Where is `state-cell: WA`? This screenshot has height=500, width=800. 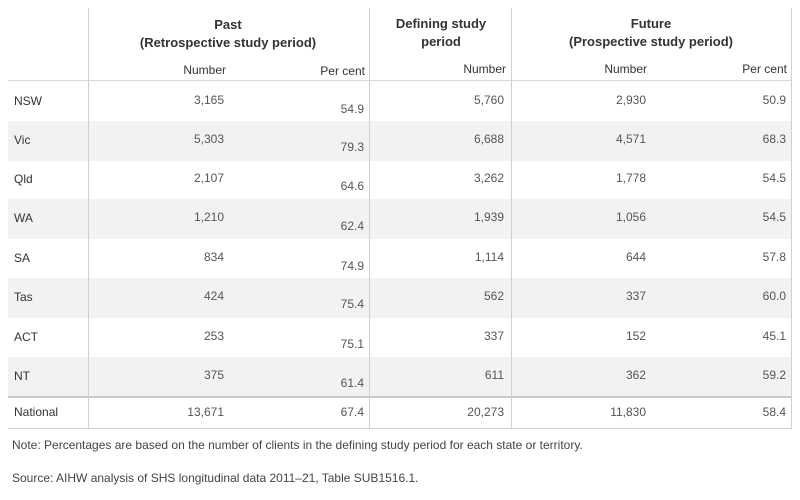
state-cell: WA is located at coordinates (23, 218).